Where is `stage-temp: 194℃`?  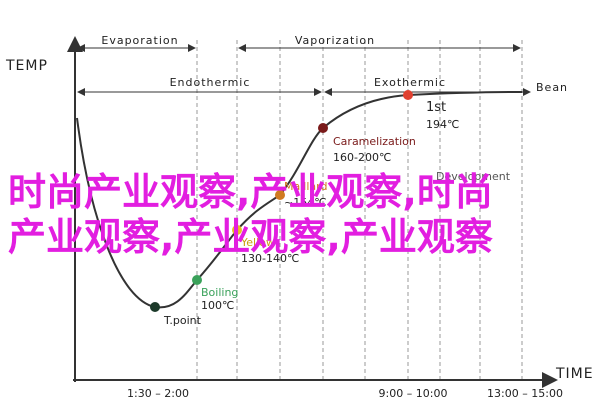 stage-temp: 194℃ is located at coordinates (442, 124).